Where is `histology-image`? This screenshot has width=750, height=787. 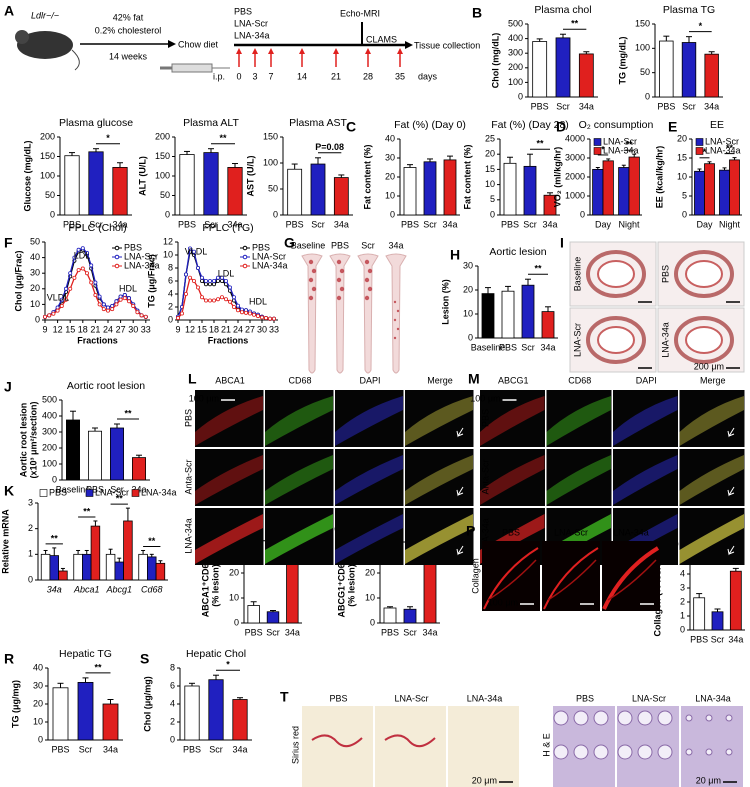
histology-image is located at coordinates (483, 746).